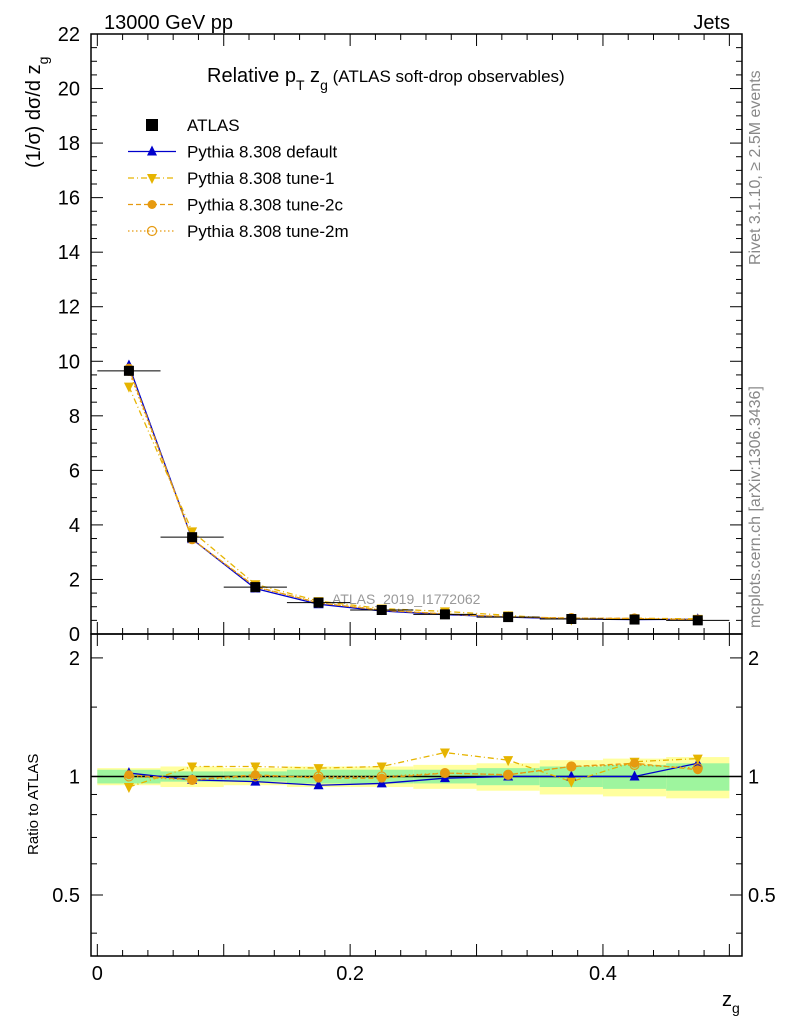  Describe the element at coordinates (69, 253) in the screenshot. I see `y-tick-label: 14` at that location.